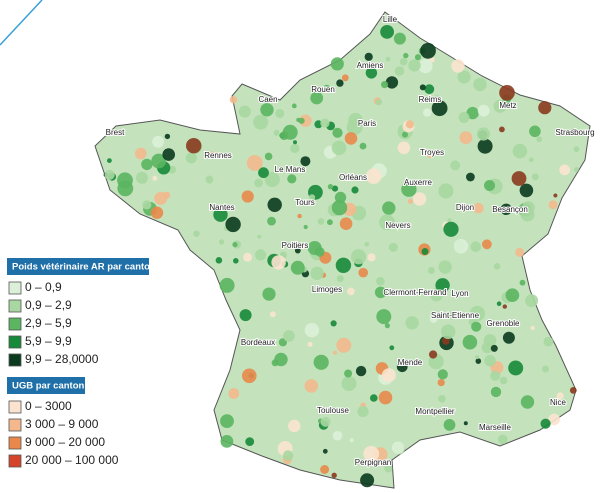  Describe the element at coordinates (390, 19) in the screenshot. I see `city-label: Lille` at that location.